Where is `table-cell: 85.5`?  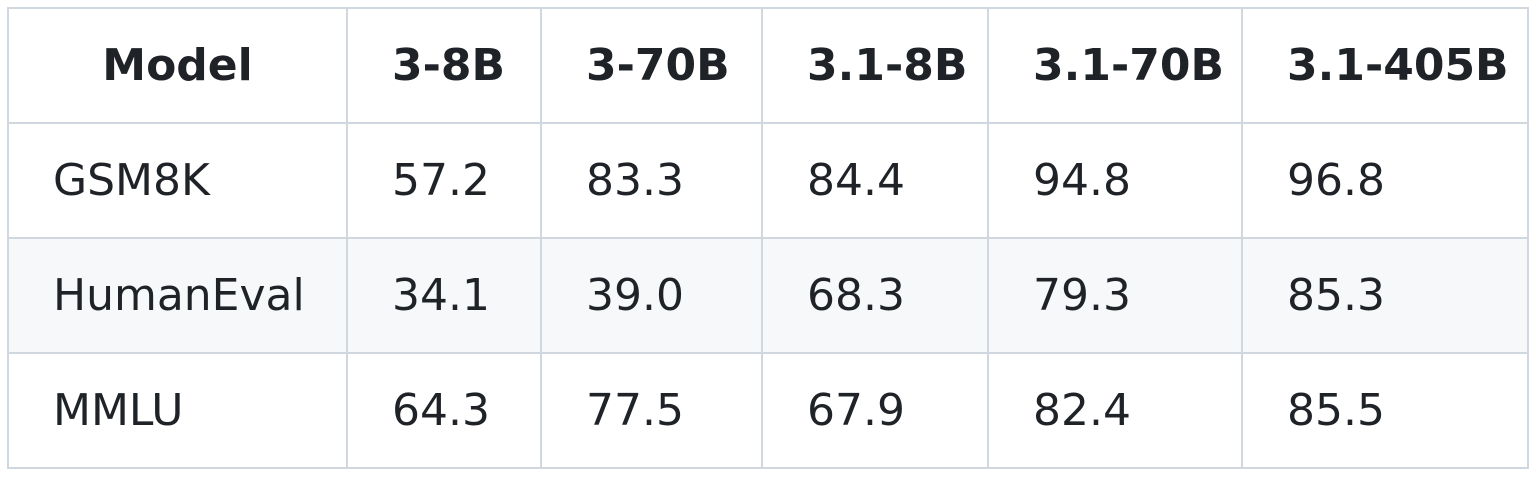 table-cell: 85.5 is located at coordinates (1385, 410).